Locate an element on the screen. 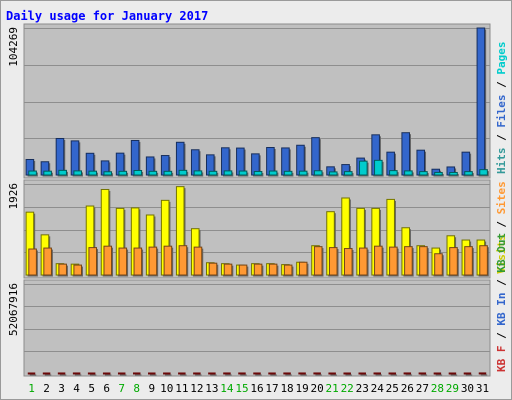  bar-kbytes-kb-f-25-shadow is located at coordinates (394, 375).